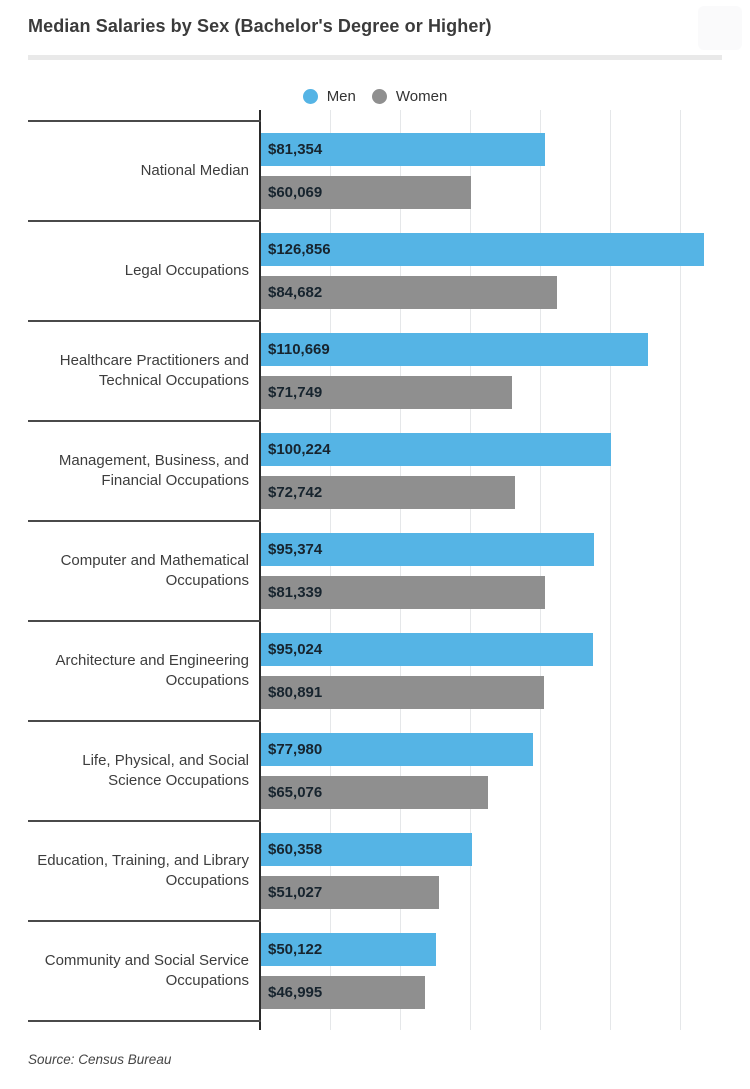 This screenshot has width=750, height=1089. I want to click on men-bar: $95,024, so click(427, 649).